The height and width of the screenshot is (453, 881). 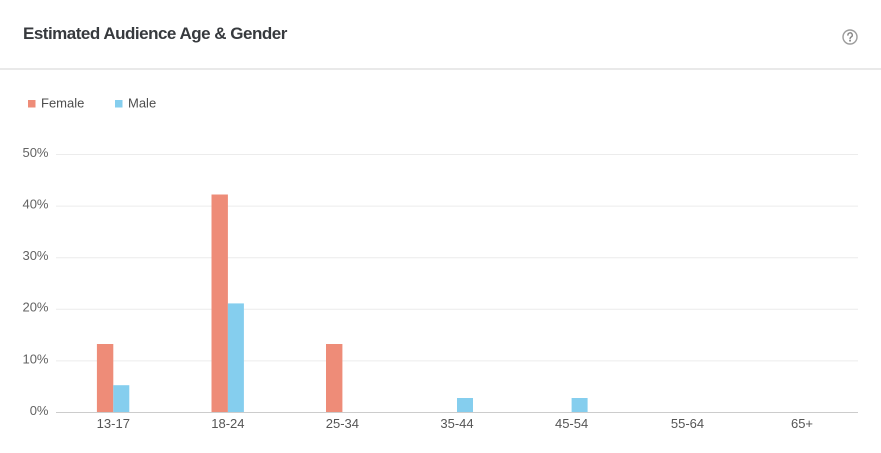 What do you see at coordinates (227, 423) in the screenshot?
I see `svg-text: 18-24` at bounding box center [227, 423].